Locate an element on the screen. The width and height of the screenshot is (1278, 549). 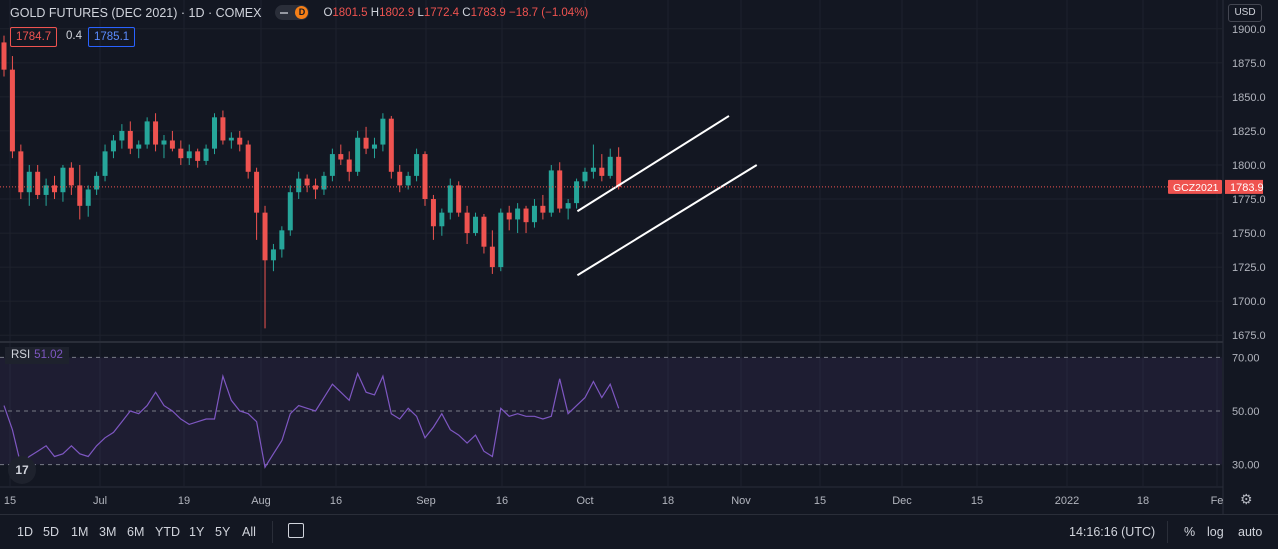
price-tick-label: 1750.0 is located at coordinates (1249, 234).